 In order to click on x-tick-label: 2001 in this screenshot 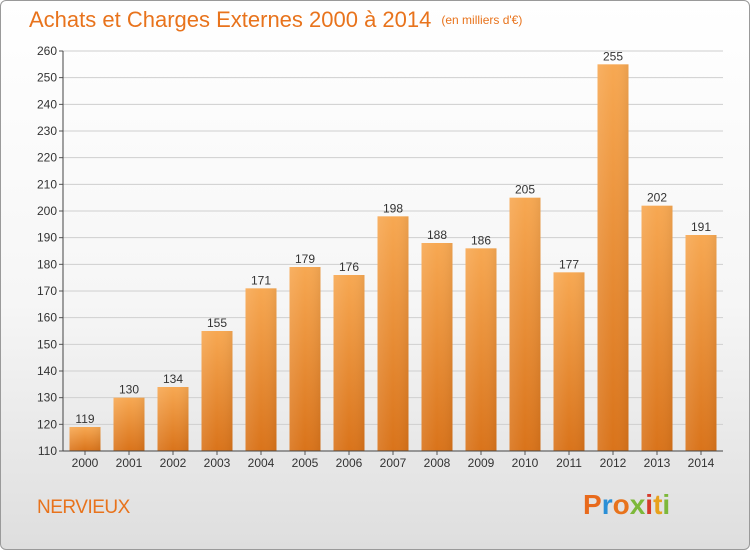, I will do `click(129, 463)`.